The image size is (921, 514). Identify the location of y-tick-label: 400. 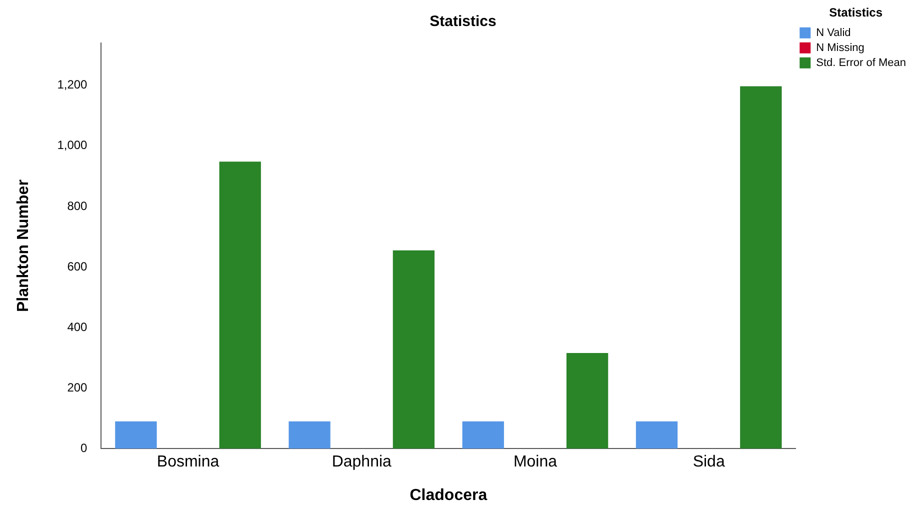
(77, 327).